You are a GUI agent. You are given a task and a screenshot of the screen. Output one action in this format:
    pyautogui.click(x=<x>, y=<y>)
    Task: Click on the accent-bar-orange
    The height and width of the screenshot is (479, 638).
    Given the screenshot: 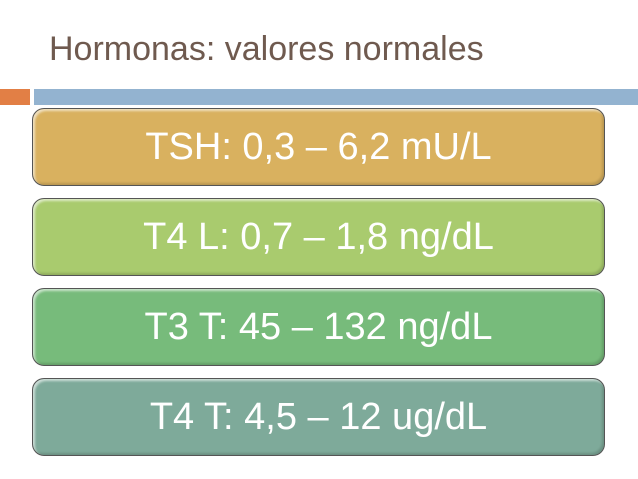 What is the action you would take?
    pyautogui.click(x=15, y=97)
    